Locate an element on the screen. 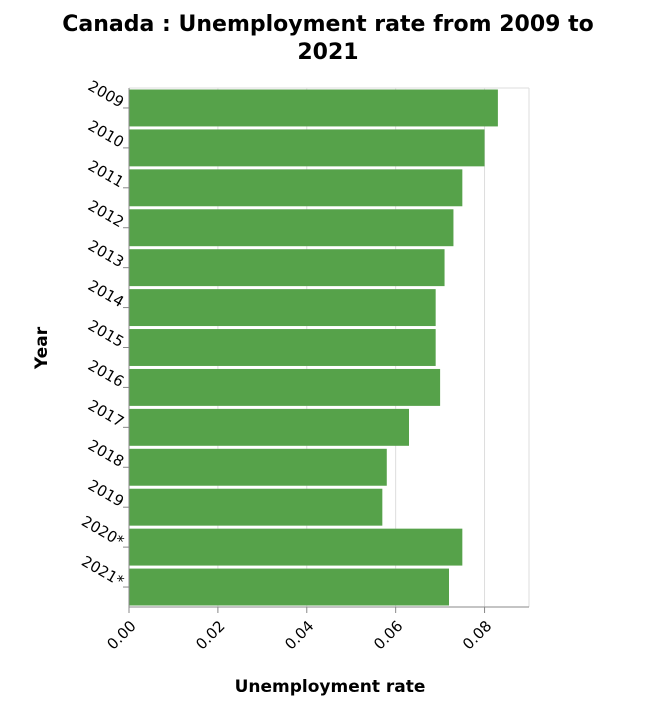  y-tick-label: 2020* is located at coordinates (102, 531).